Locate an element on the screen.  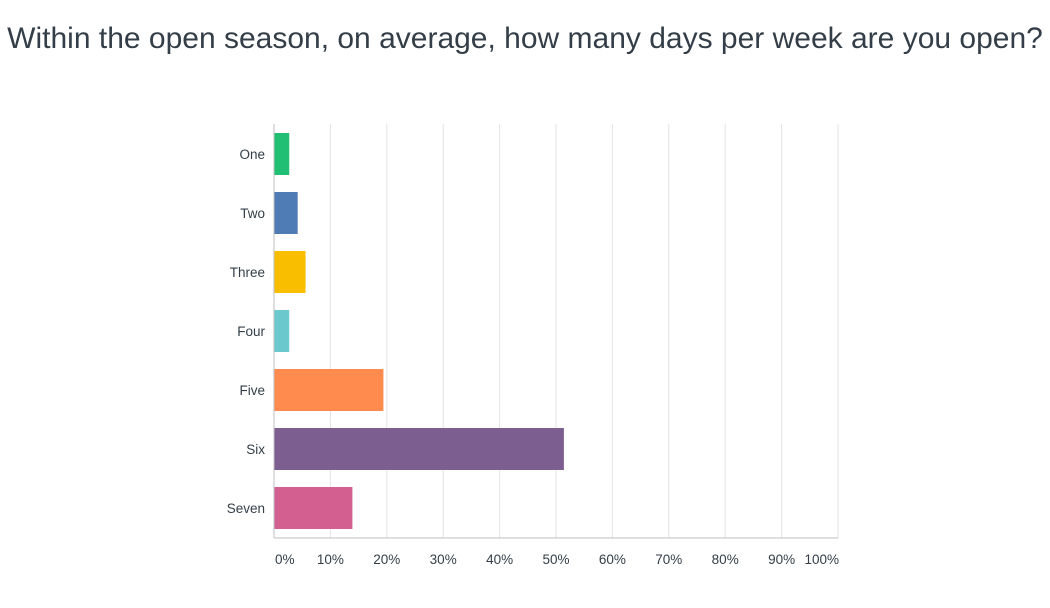
x-tick-label: 20% is located at coordinates (386, 559).